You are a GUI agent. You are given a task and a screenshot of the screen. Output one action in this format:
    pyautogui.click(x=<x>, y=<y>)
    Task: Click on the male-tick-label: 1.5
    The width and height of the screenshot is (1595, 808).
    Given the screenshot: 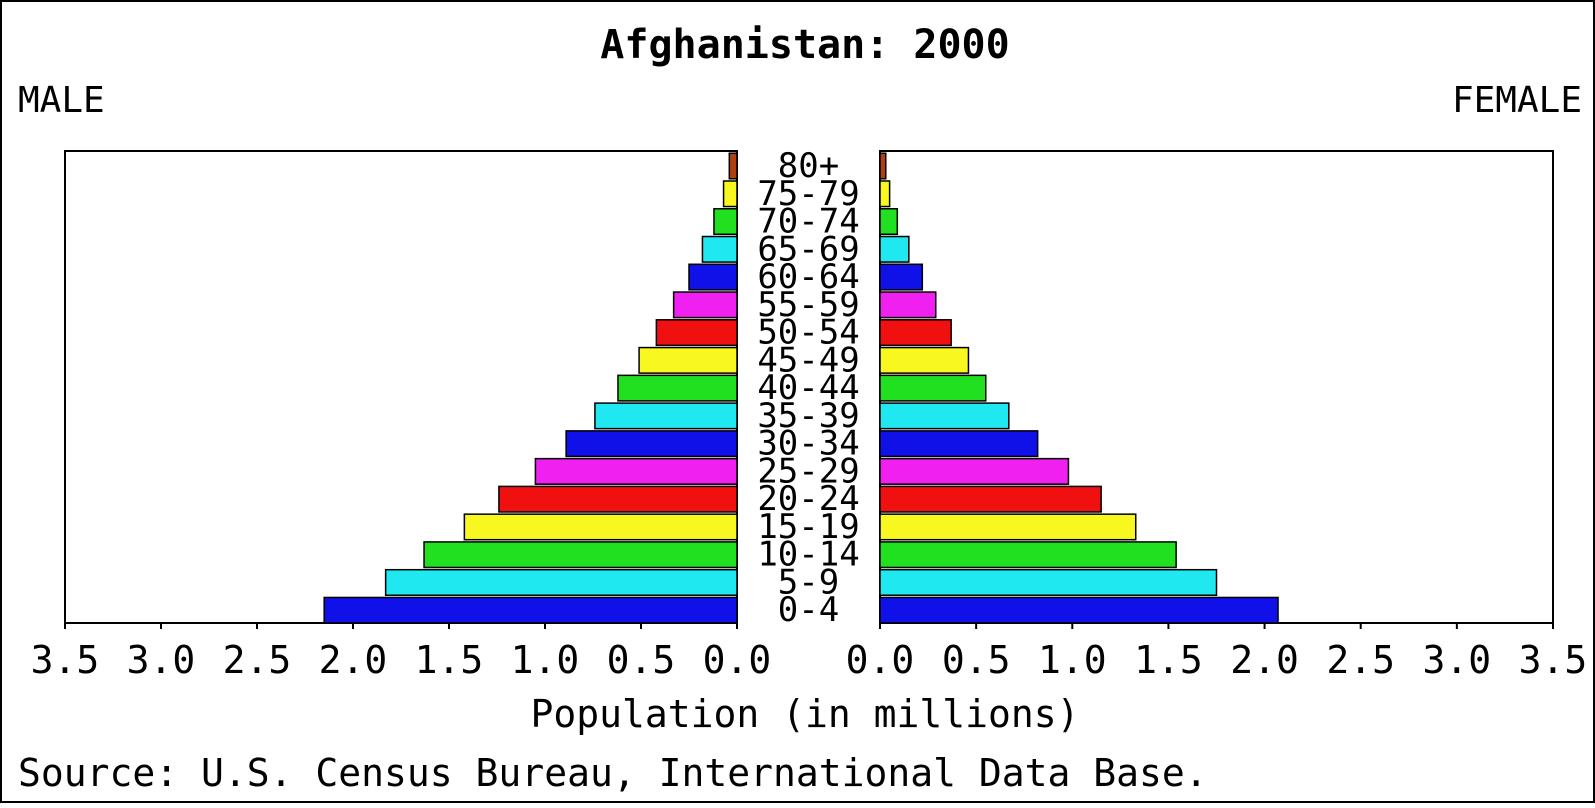 What is the action you would take?
    pyautogui.click(x=449, y=660)
    